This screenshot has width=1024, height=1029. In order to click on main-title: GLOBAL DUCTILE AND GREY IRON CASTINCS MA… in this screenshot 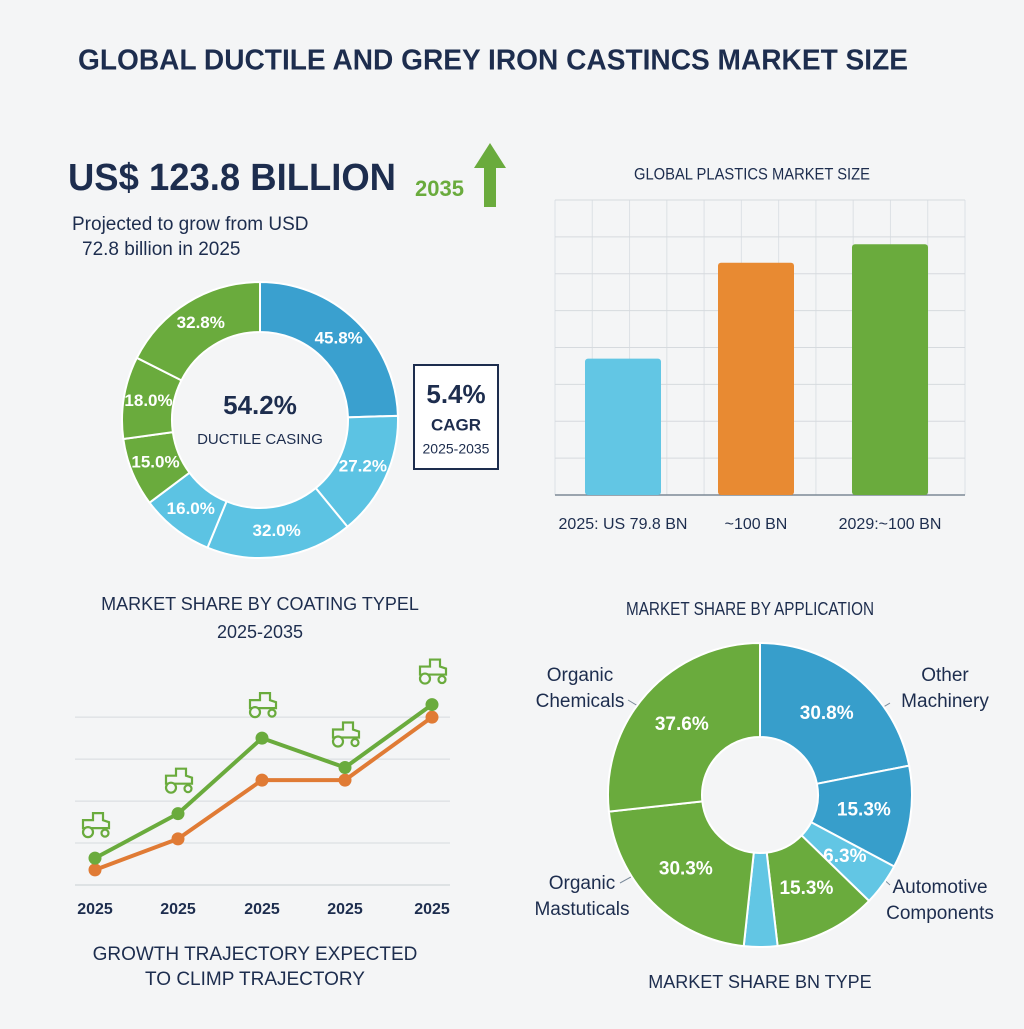, I will do `click(493, 61)`.